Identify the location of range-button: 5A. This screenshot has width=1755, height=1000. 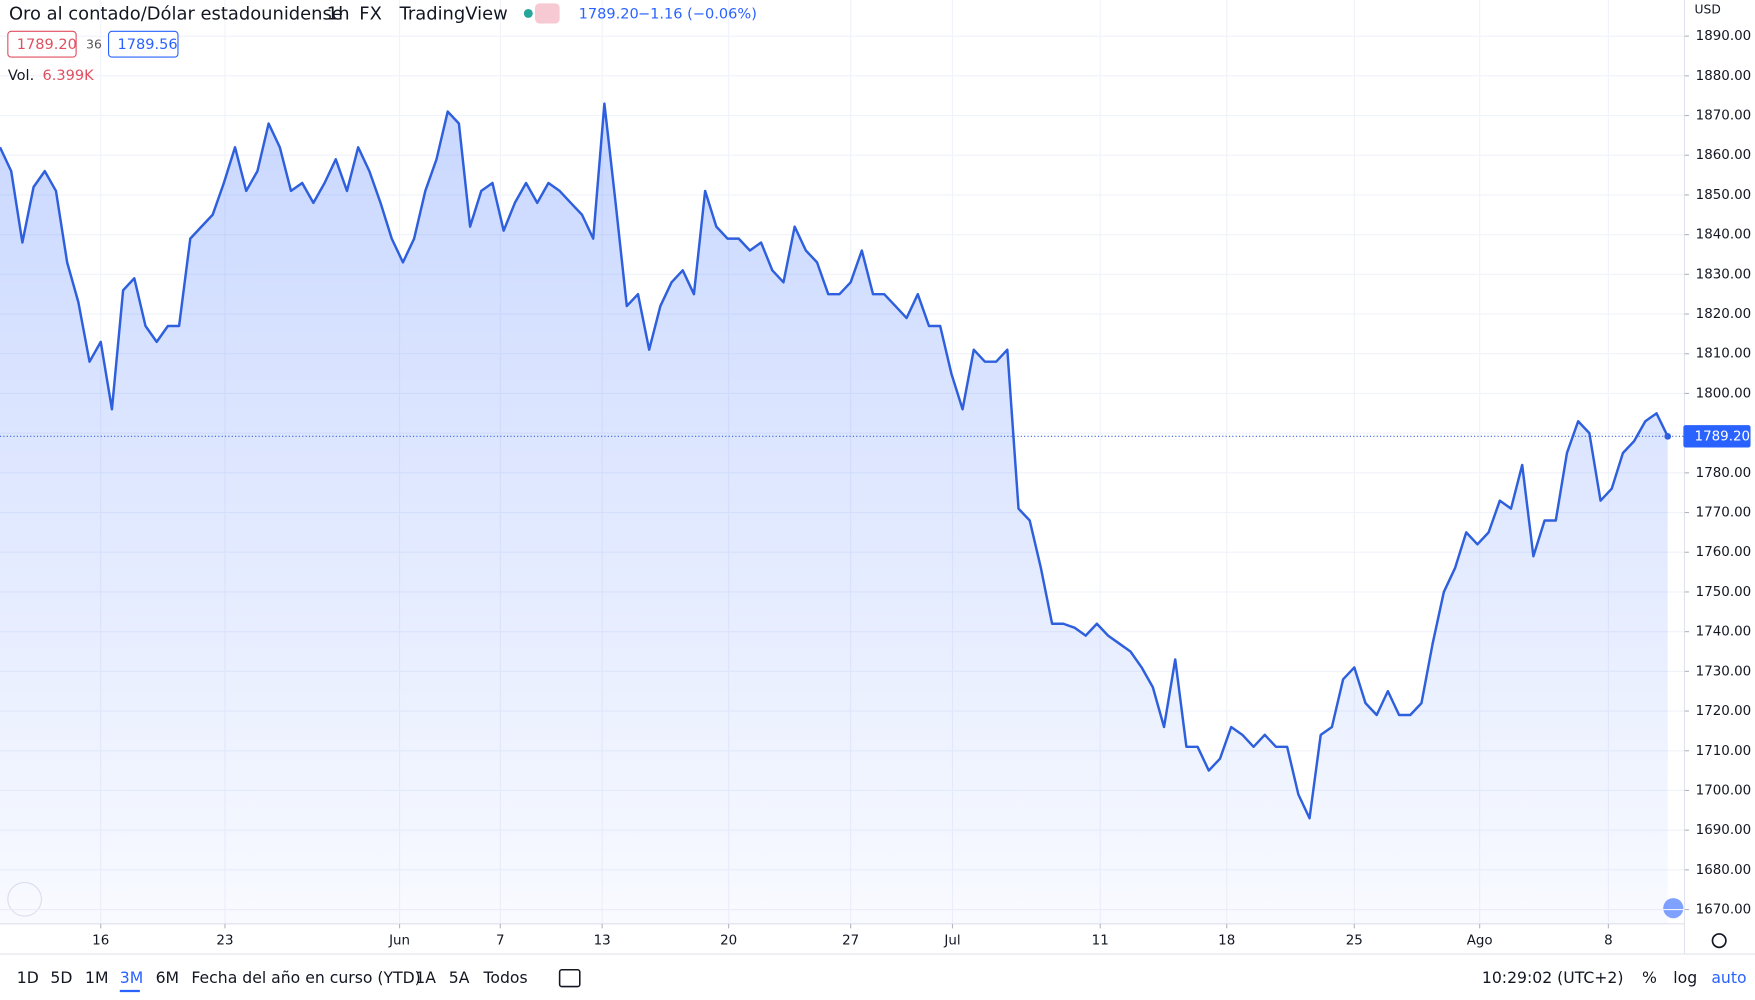
(459, 977).